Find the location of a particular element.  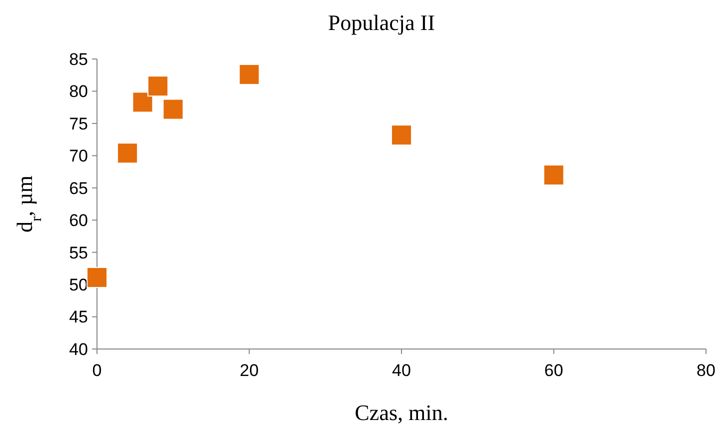

x-tick-label: 80 is located at coordinates (706, 370).